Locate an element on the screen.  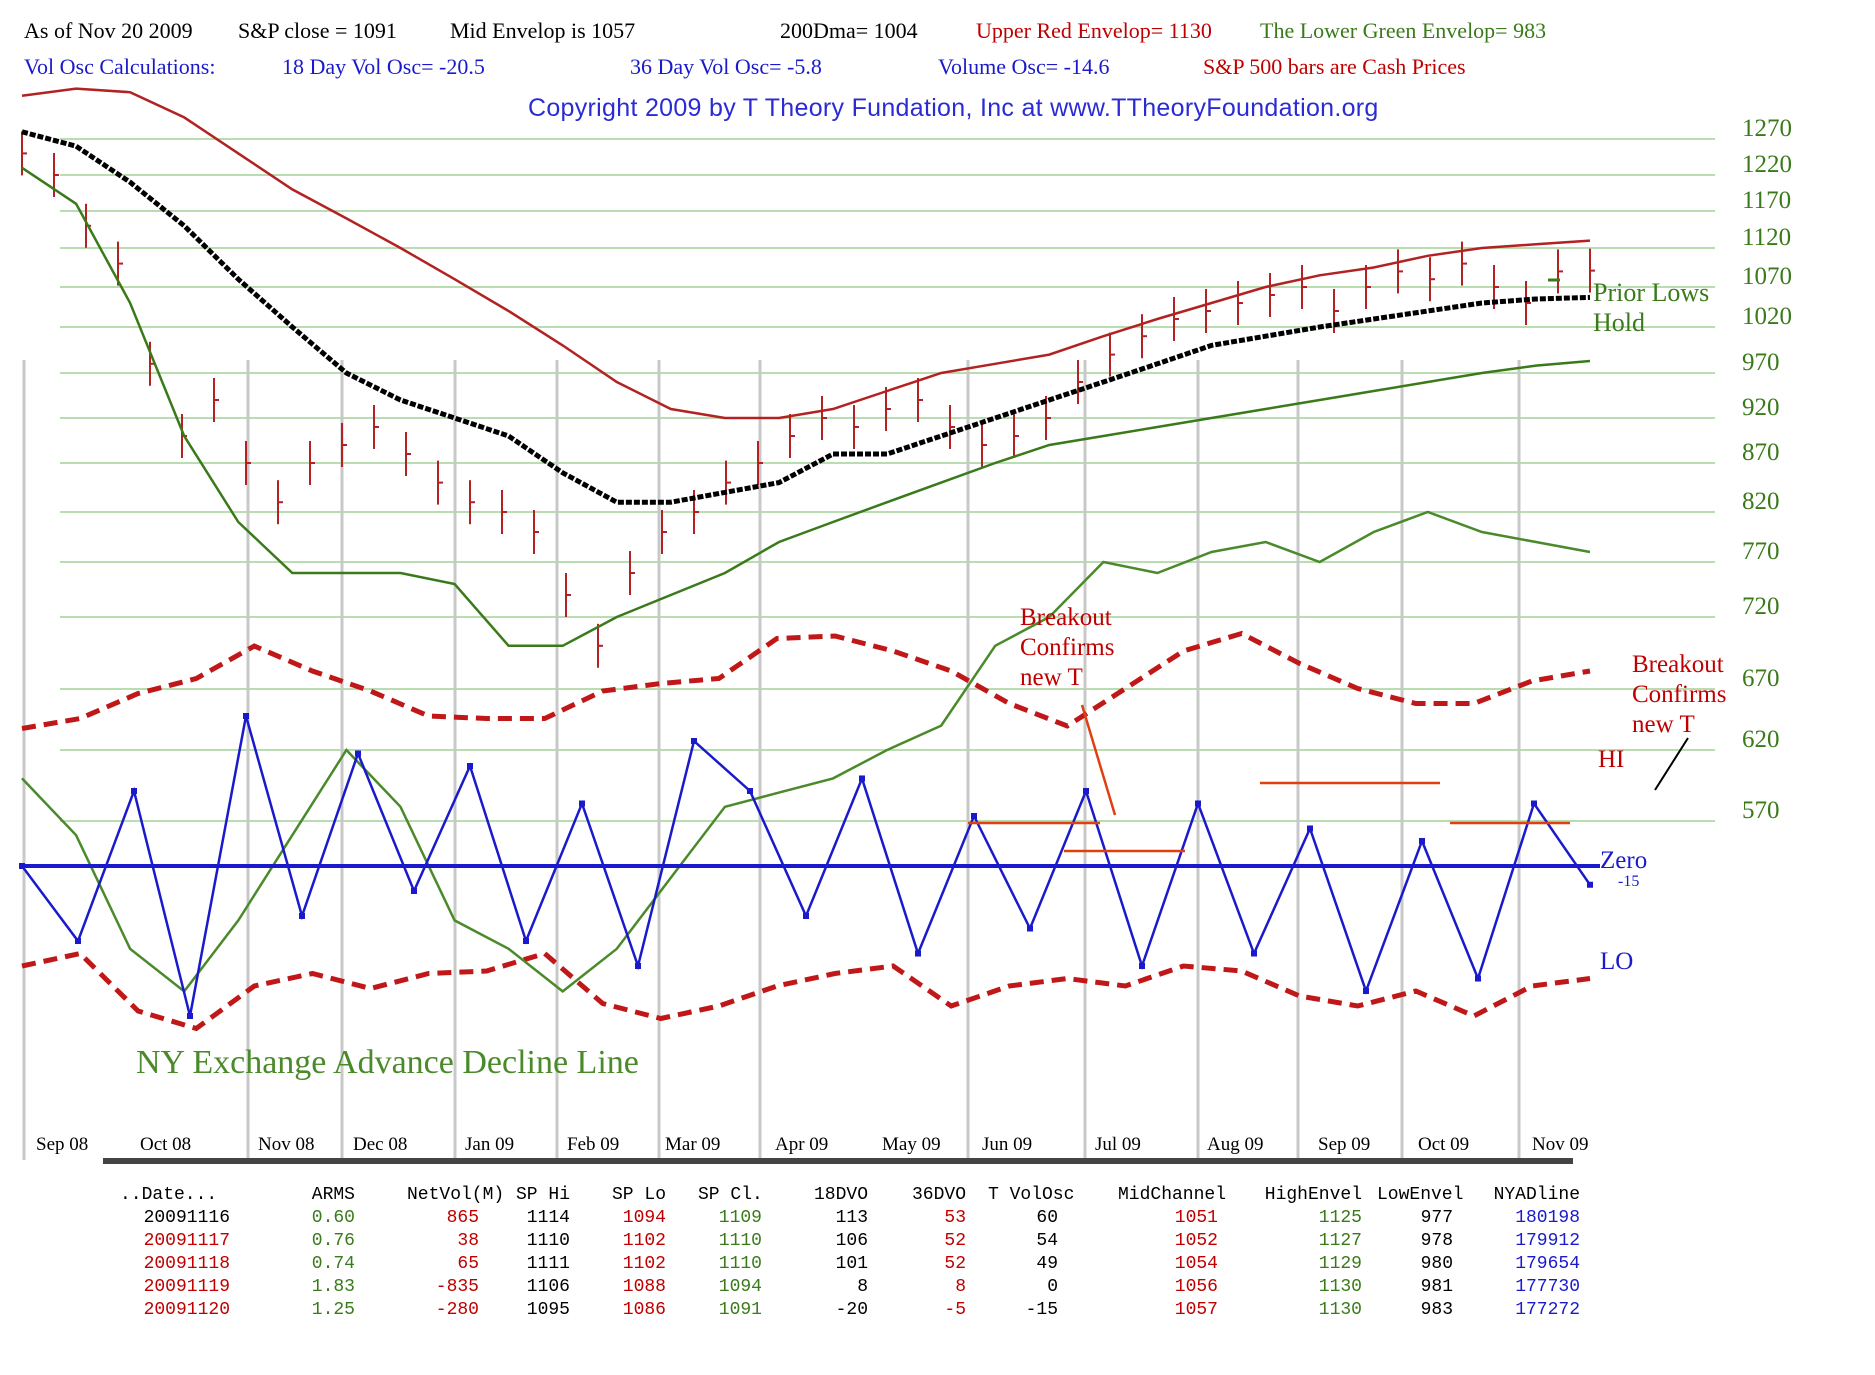
table-cell: -5 is located at coordinates (955, 1310).